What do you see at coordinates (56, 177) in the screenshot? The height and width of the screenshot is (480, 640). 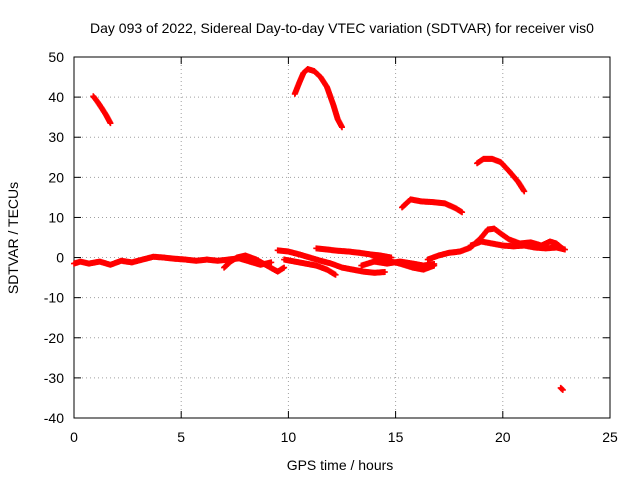 I see `y-tick-label: 20` at bounding box center [56, 177].